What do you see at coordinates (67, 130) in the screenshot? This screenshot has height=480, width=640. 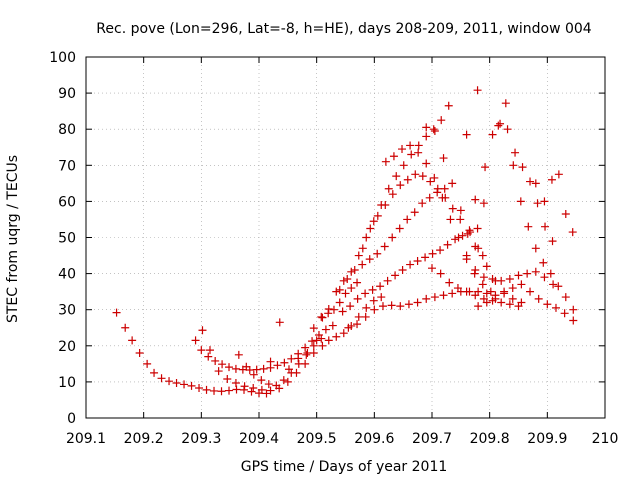 I see `y-tick-label: 80` at bounding box center [67, 130].